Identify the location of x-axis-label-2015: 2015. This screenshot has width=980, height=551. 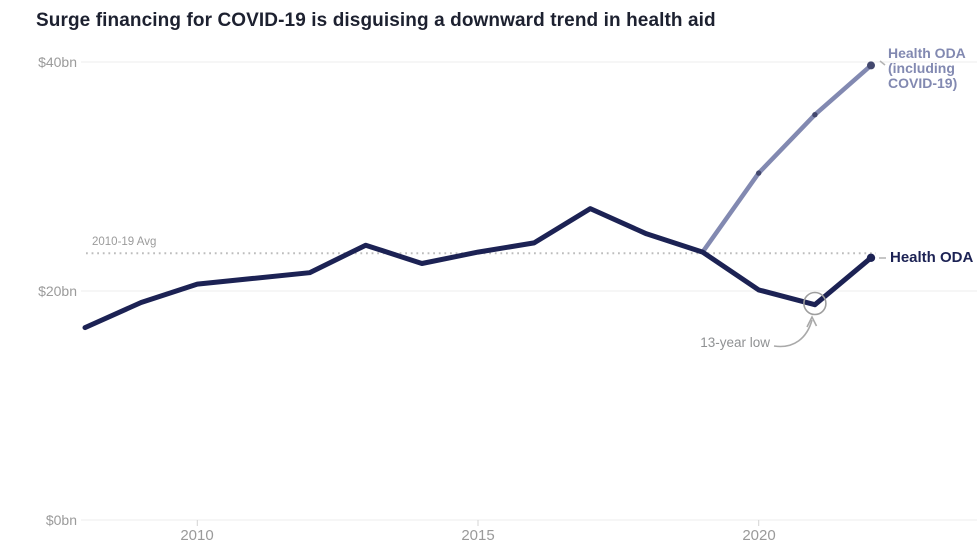
(478, 535).